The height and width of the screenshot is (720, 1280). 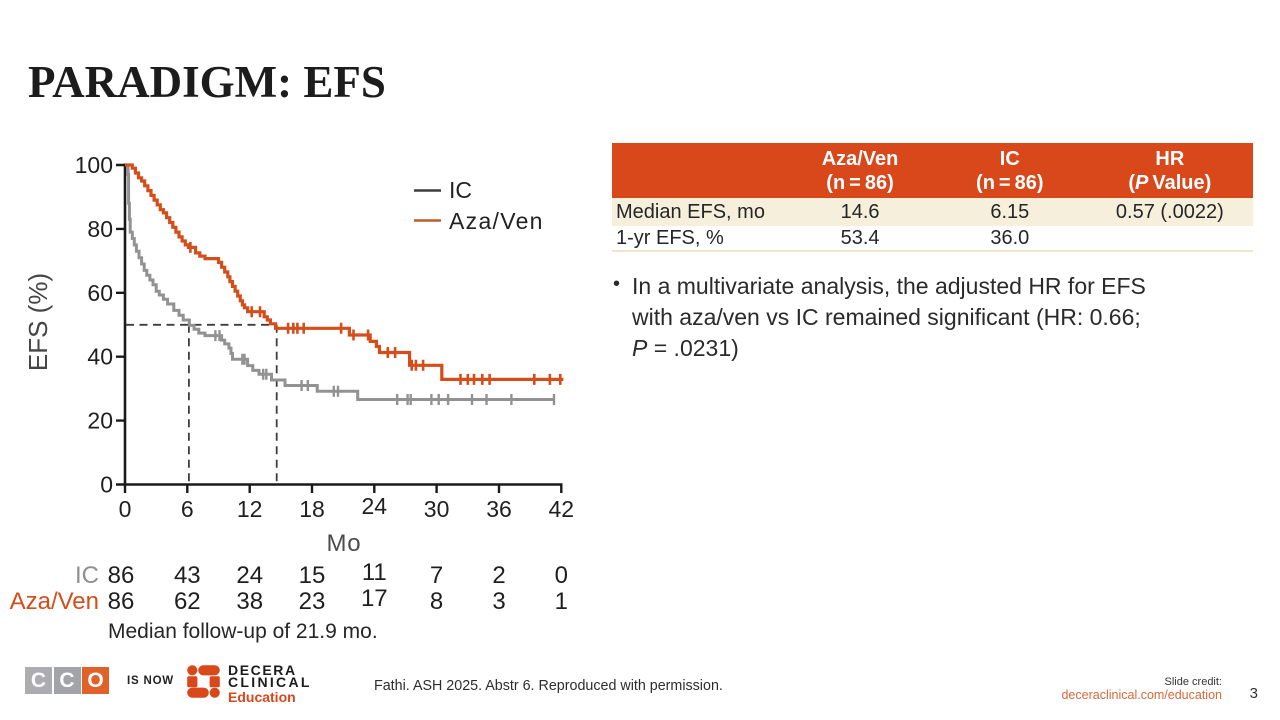 I want to click on svg-text: 12, so click(x=250, y=509).